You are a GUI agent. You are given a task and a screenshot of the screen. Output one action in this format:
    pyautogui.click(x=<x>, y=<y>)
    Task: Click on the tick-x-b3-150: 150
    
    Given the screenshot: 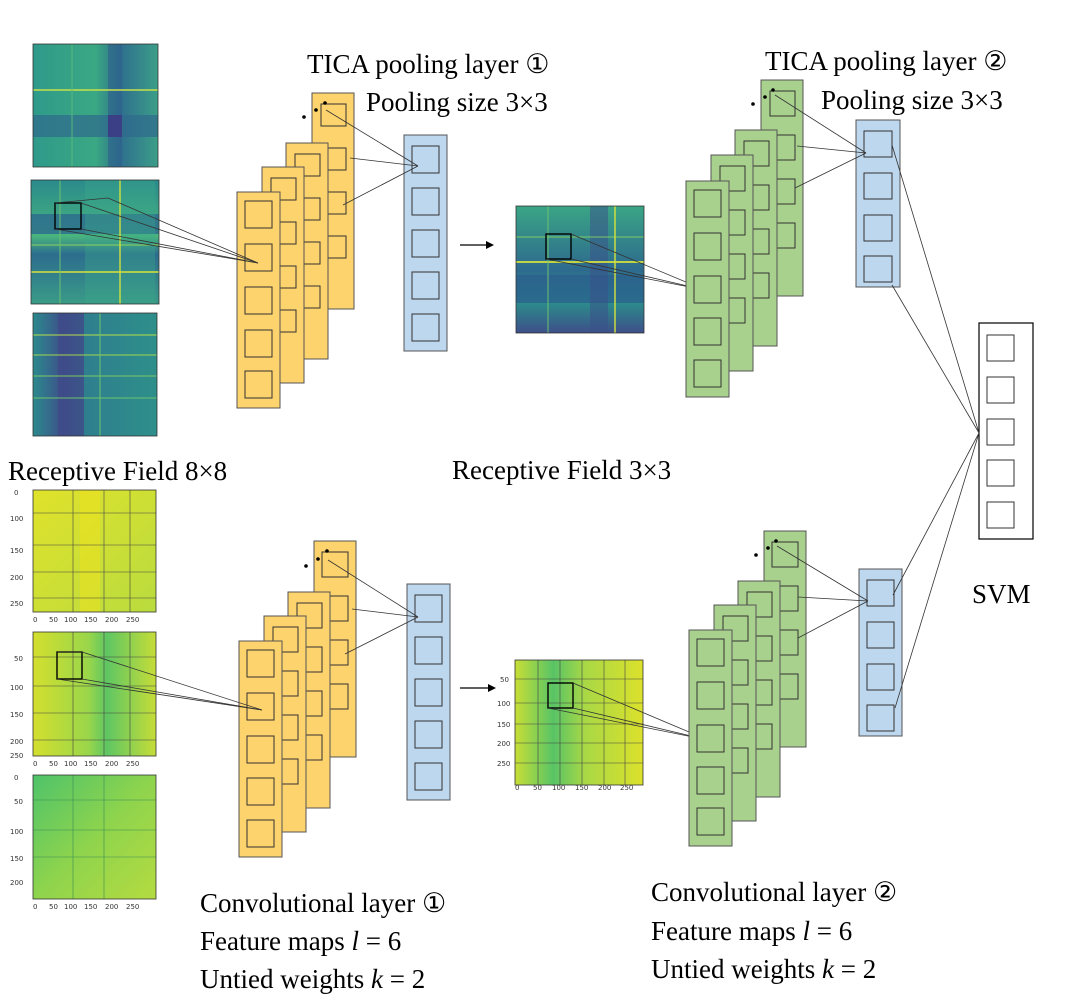 What is the action you would take?
    pyautogui.click(x=90, y=907)
    